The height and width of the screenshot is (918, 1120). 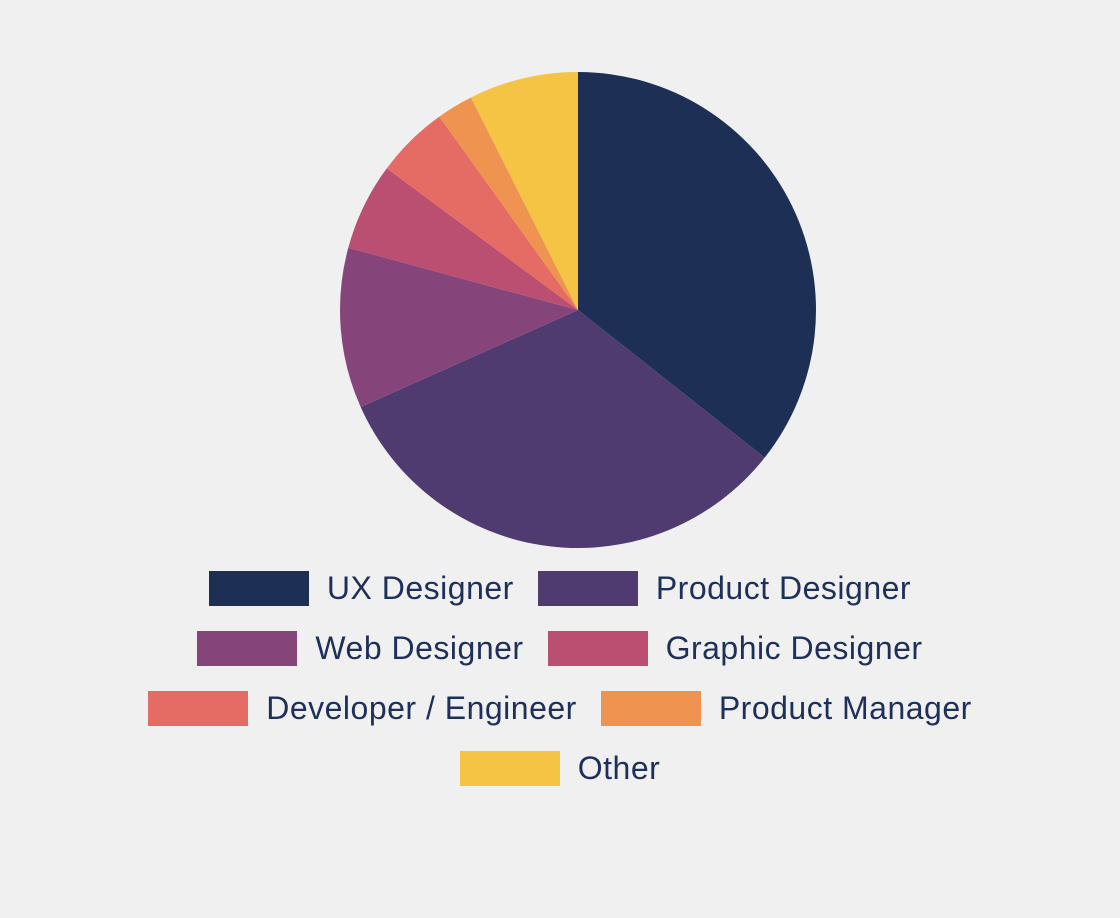 I want to click on pie-slice-graphic-designer, so click(x=463, y=239).